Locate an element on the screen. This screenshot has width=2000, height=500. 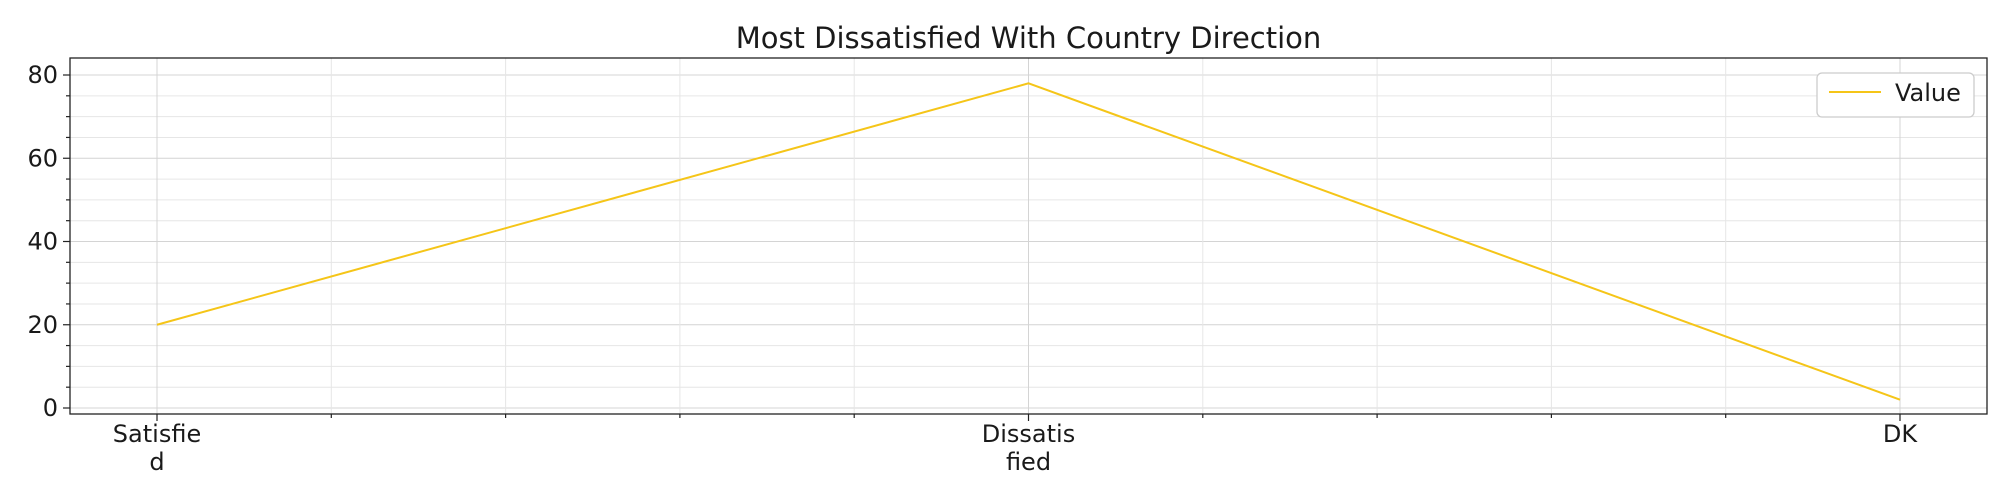
chart-title: Most Dissatisfied With Country Direction is located at coordinates (1029, 38).